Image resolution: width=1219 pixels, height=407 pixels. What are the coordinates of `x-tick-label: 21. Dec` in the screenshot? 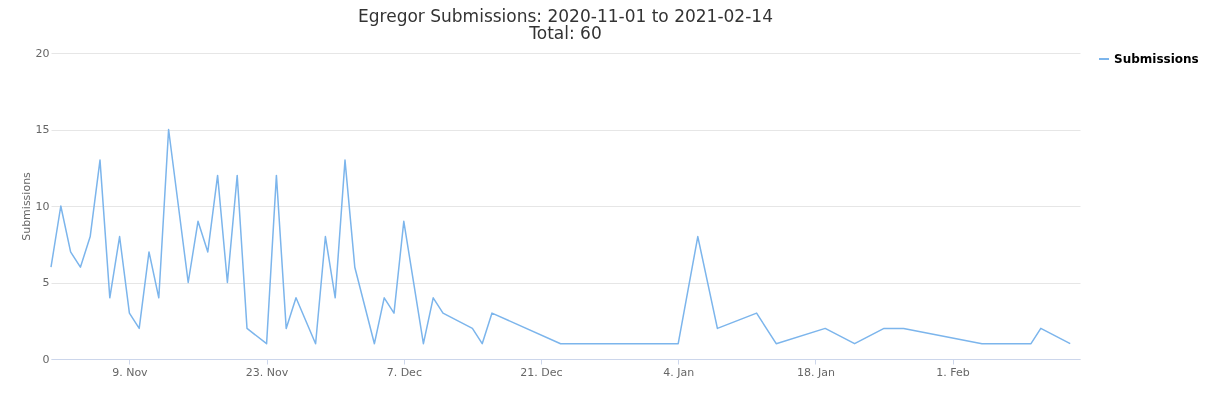 It's located at (541, 372).